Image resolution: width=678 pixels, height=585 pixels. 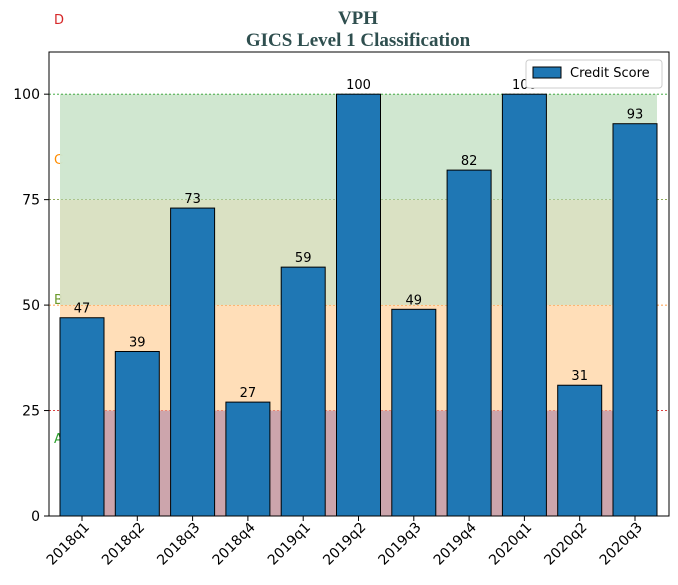 What do you see at coordinates (26, 95) in the screenshot?
I see `y-tick-label: 100` at bounding box center [26, 95].